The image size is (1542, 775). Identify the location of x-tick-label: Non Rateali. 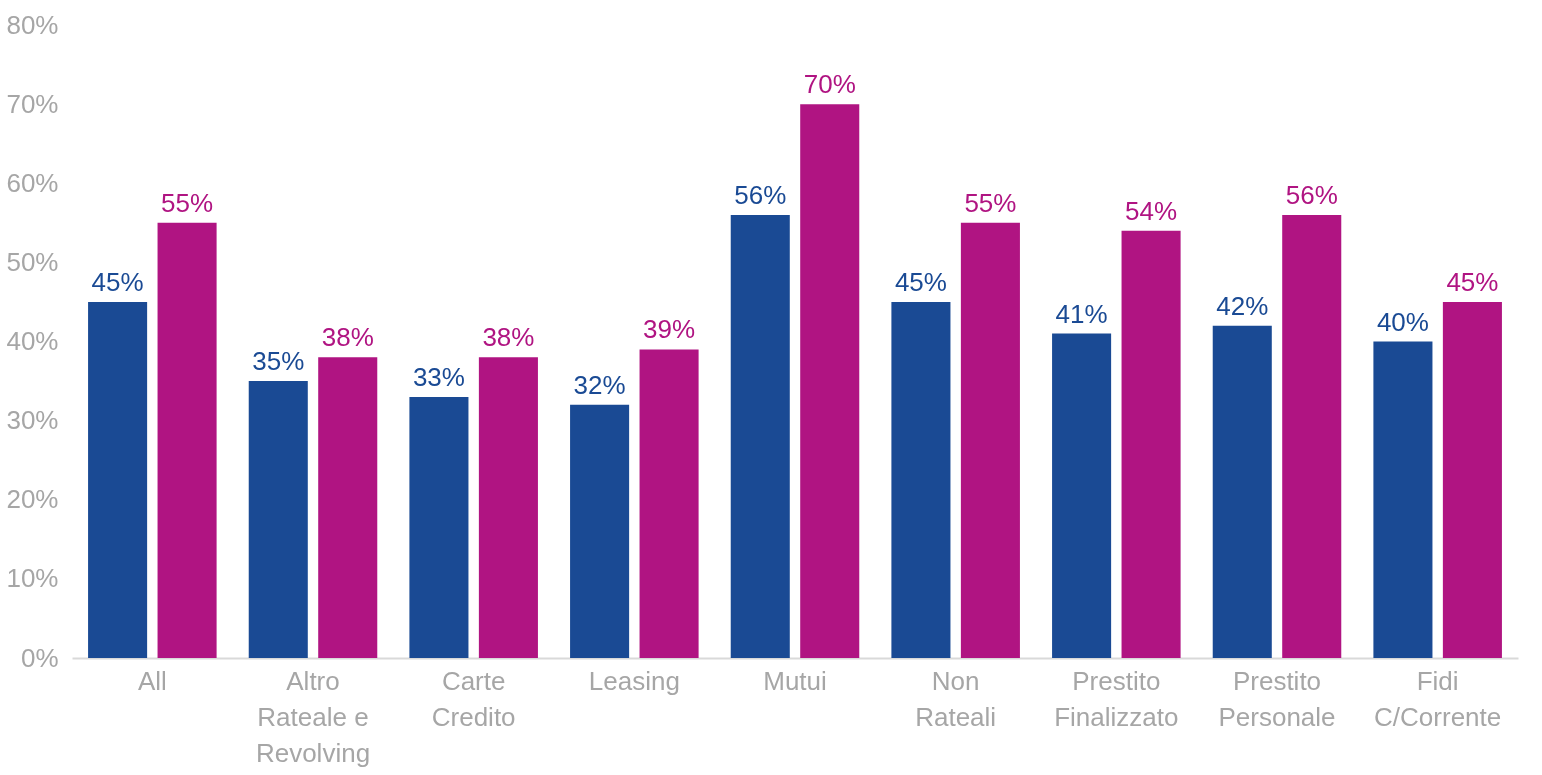
(956, 698).